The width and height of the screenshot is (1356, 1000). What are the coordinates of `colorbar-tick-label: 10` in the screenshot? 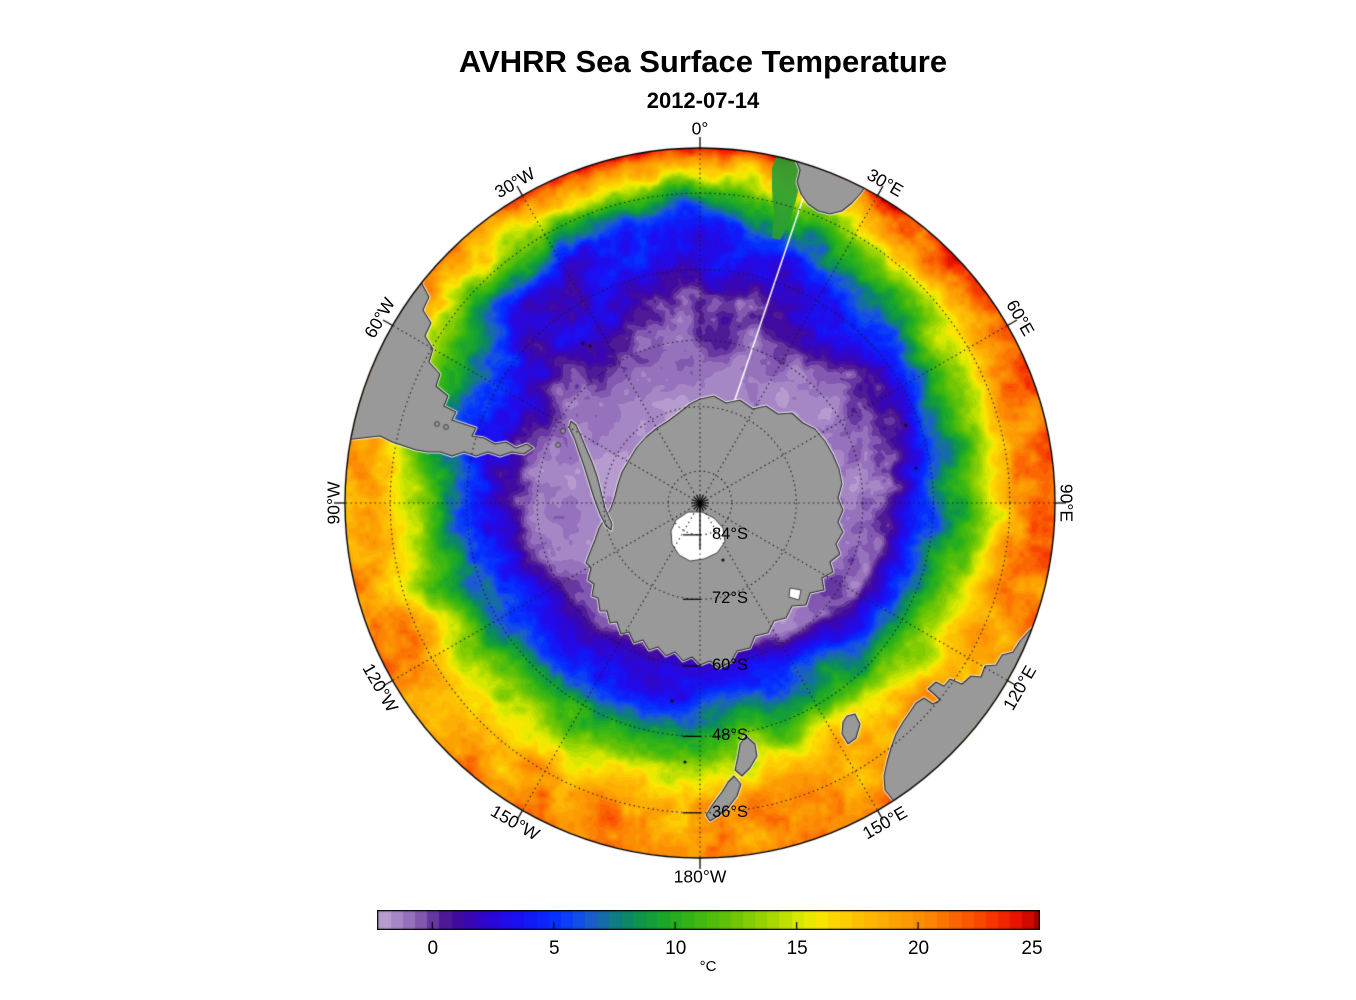 It's located at (676, 948).